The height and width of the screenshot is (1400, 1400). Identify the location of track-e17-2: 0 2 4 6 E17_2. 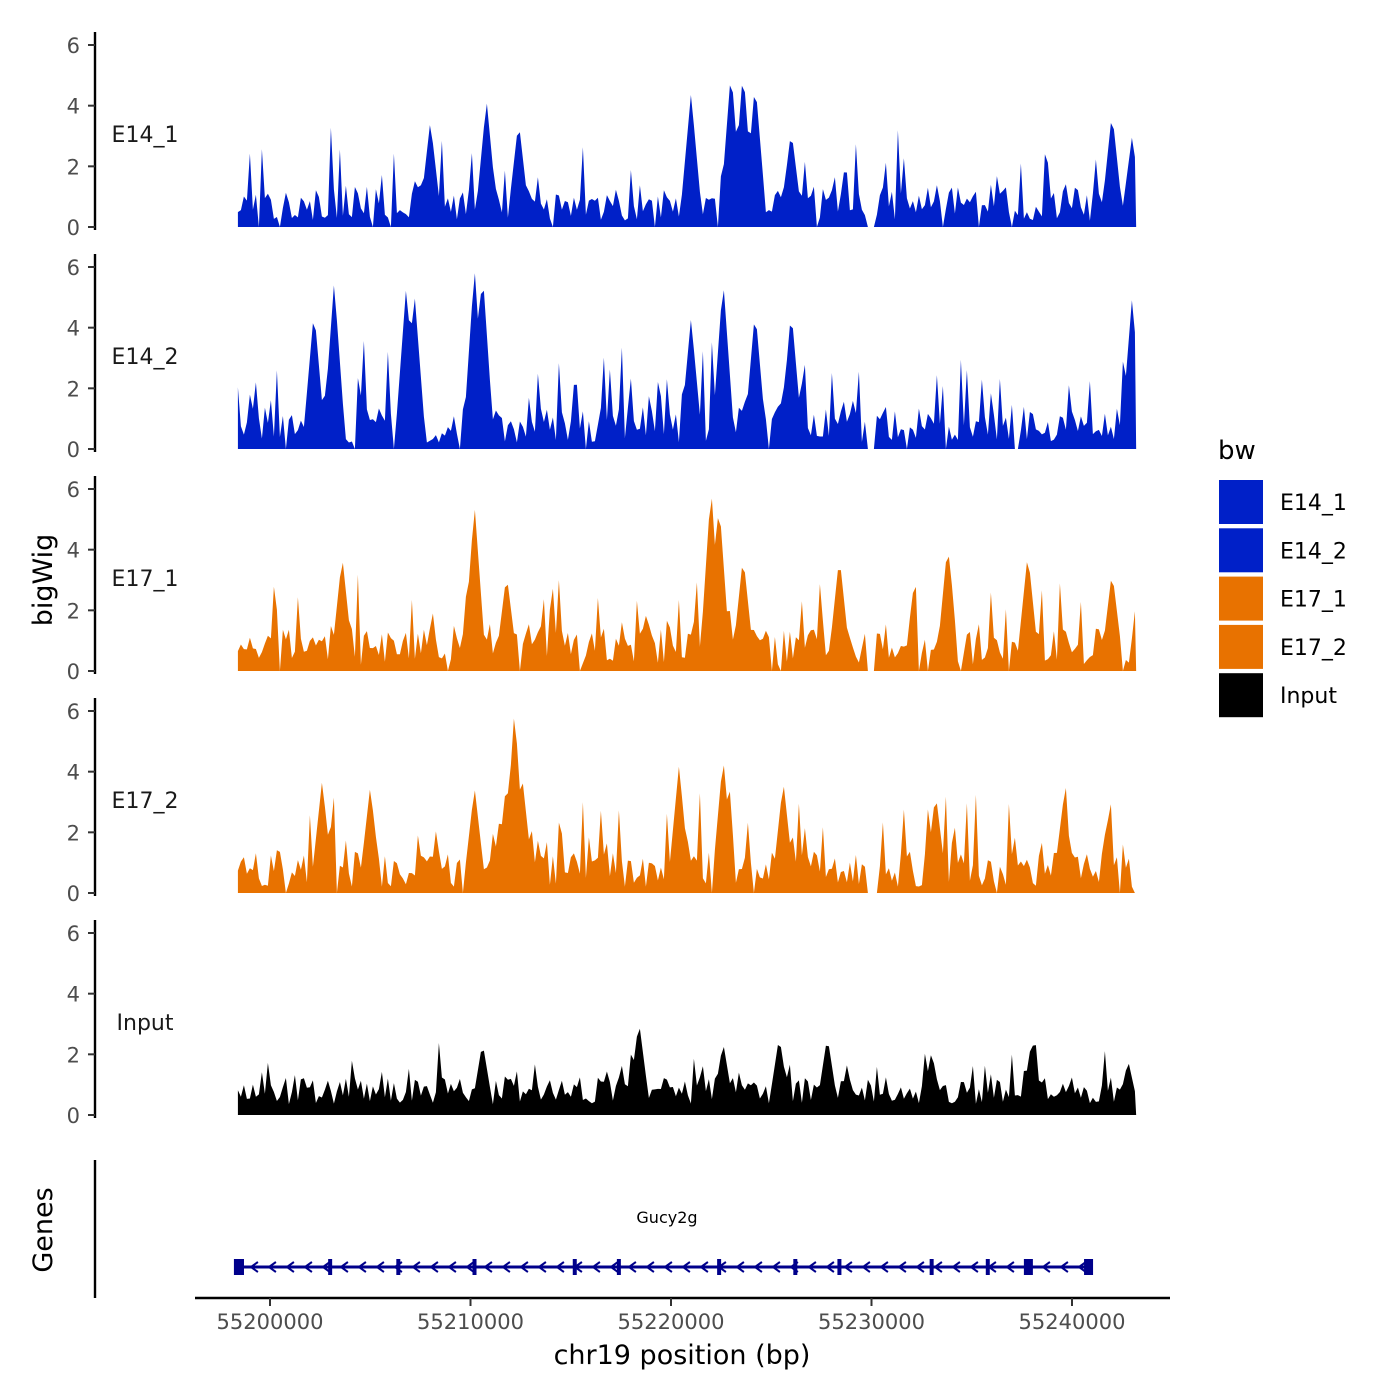
(602, 802).